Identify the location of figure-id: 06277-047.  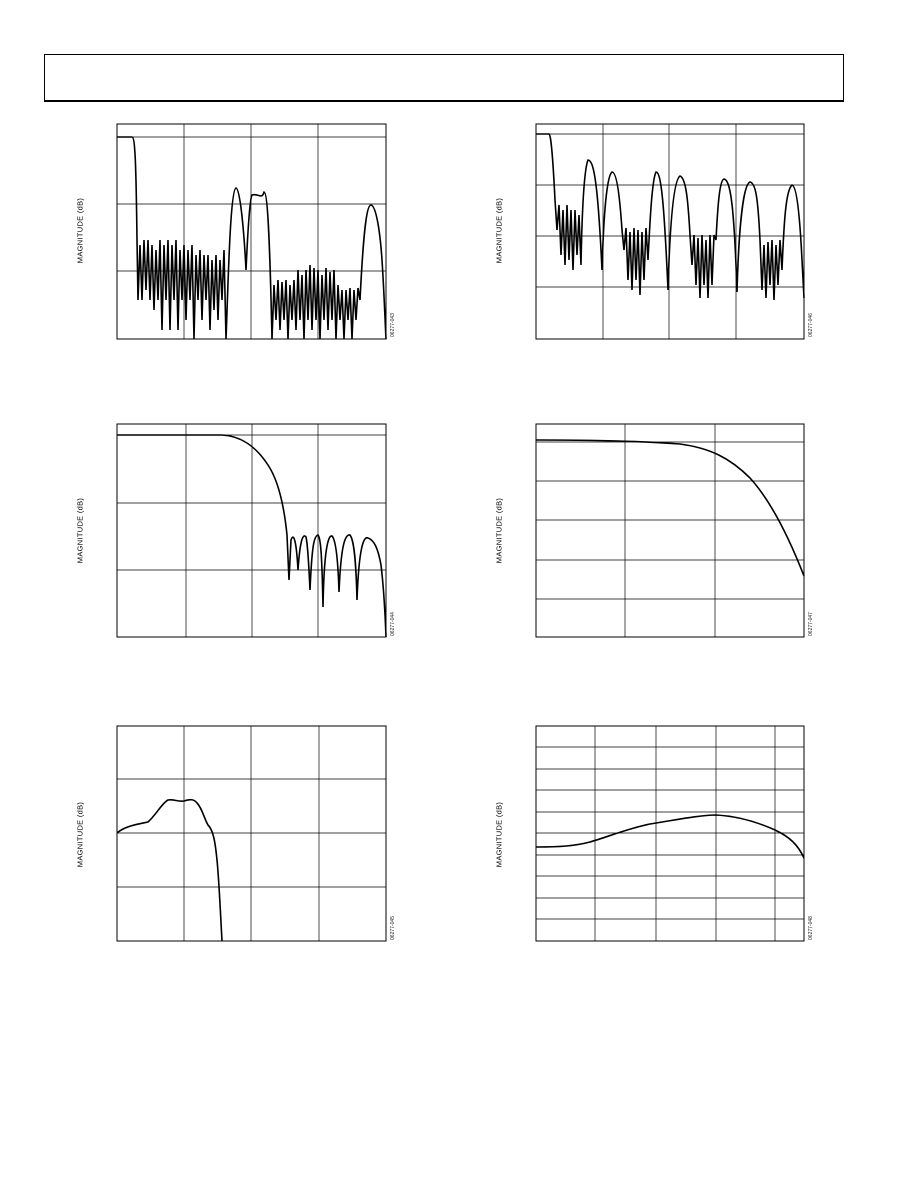
(811, 624).